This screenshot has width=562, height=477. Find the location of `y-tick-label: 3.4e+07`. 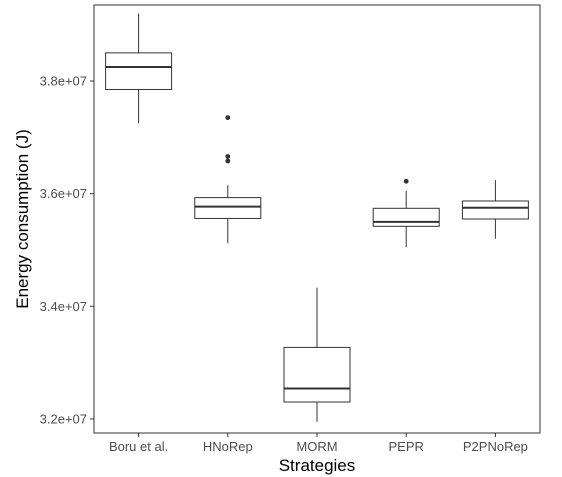

y-tick-label: 3.4e+07 is located at coordinates (63, 306).